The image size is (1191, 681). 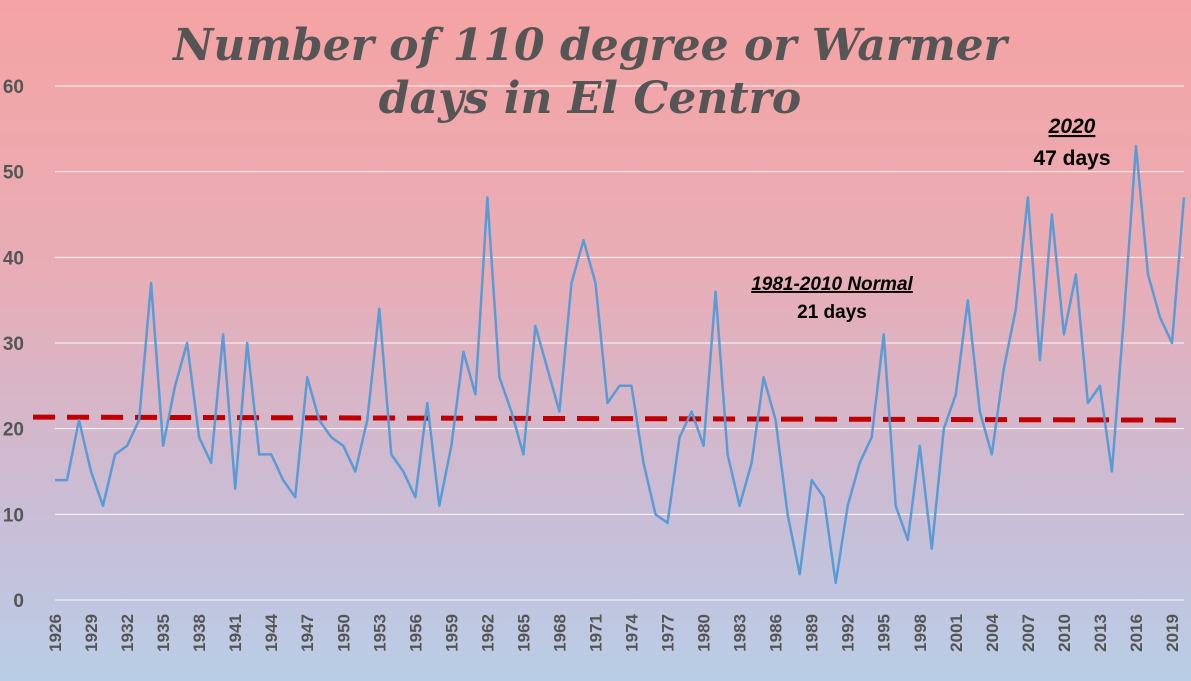 I want to click on x-tick-label: 1941, so click(x=235, y=633).